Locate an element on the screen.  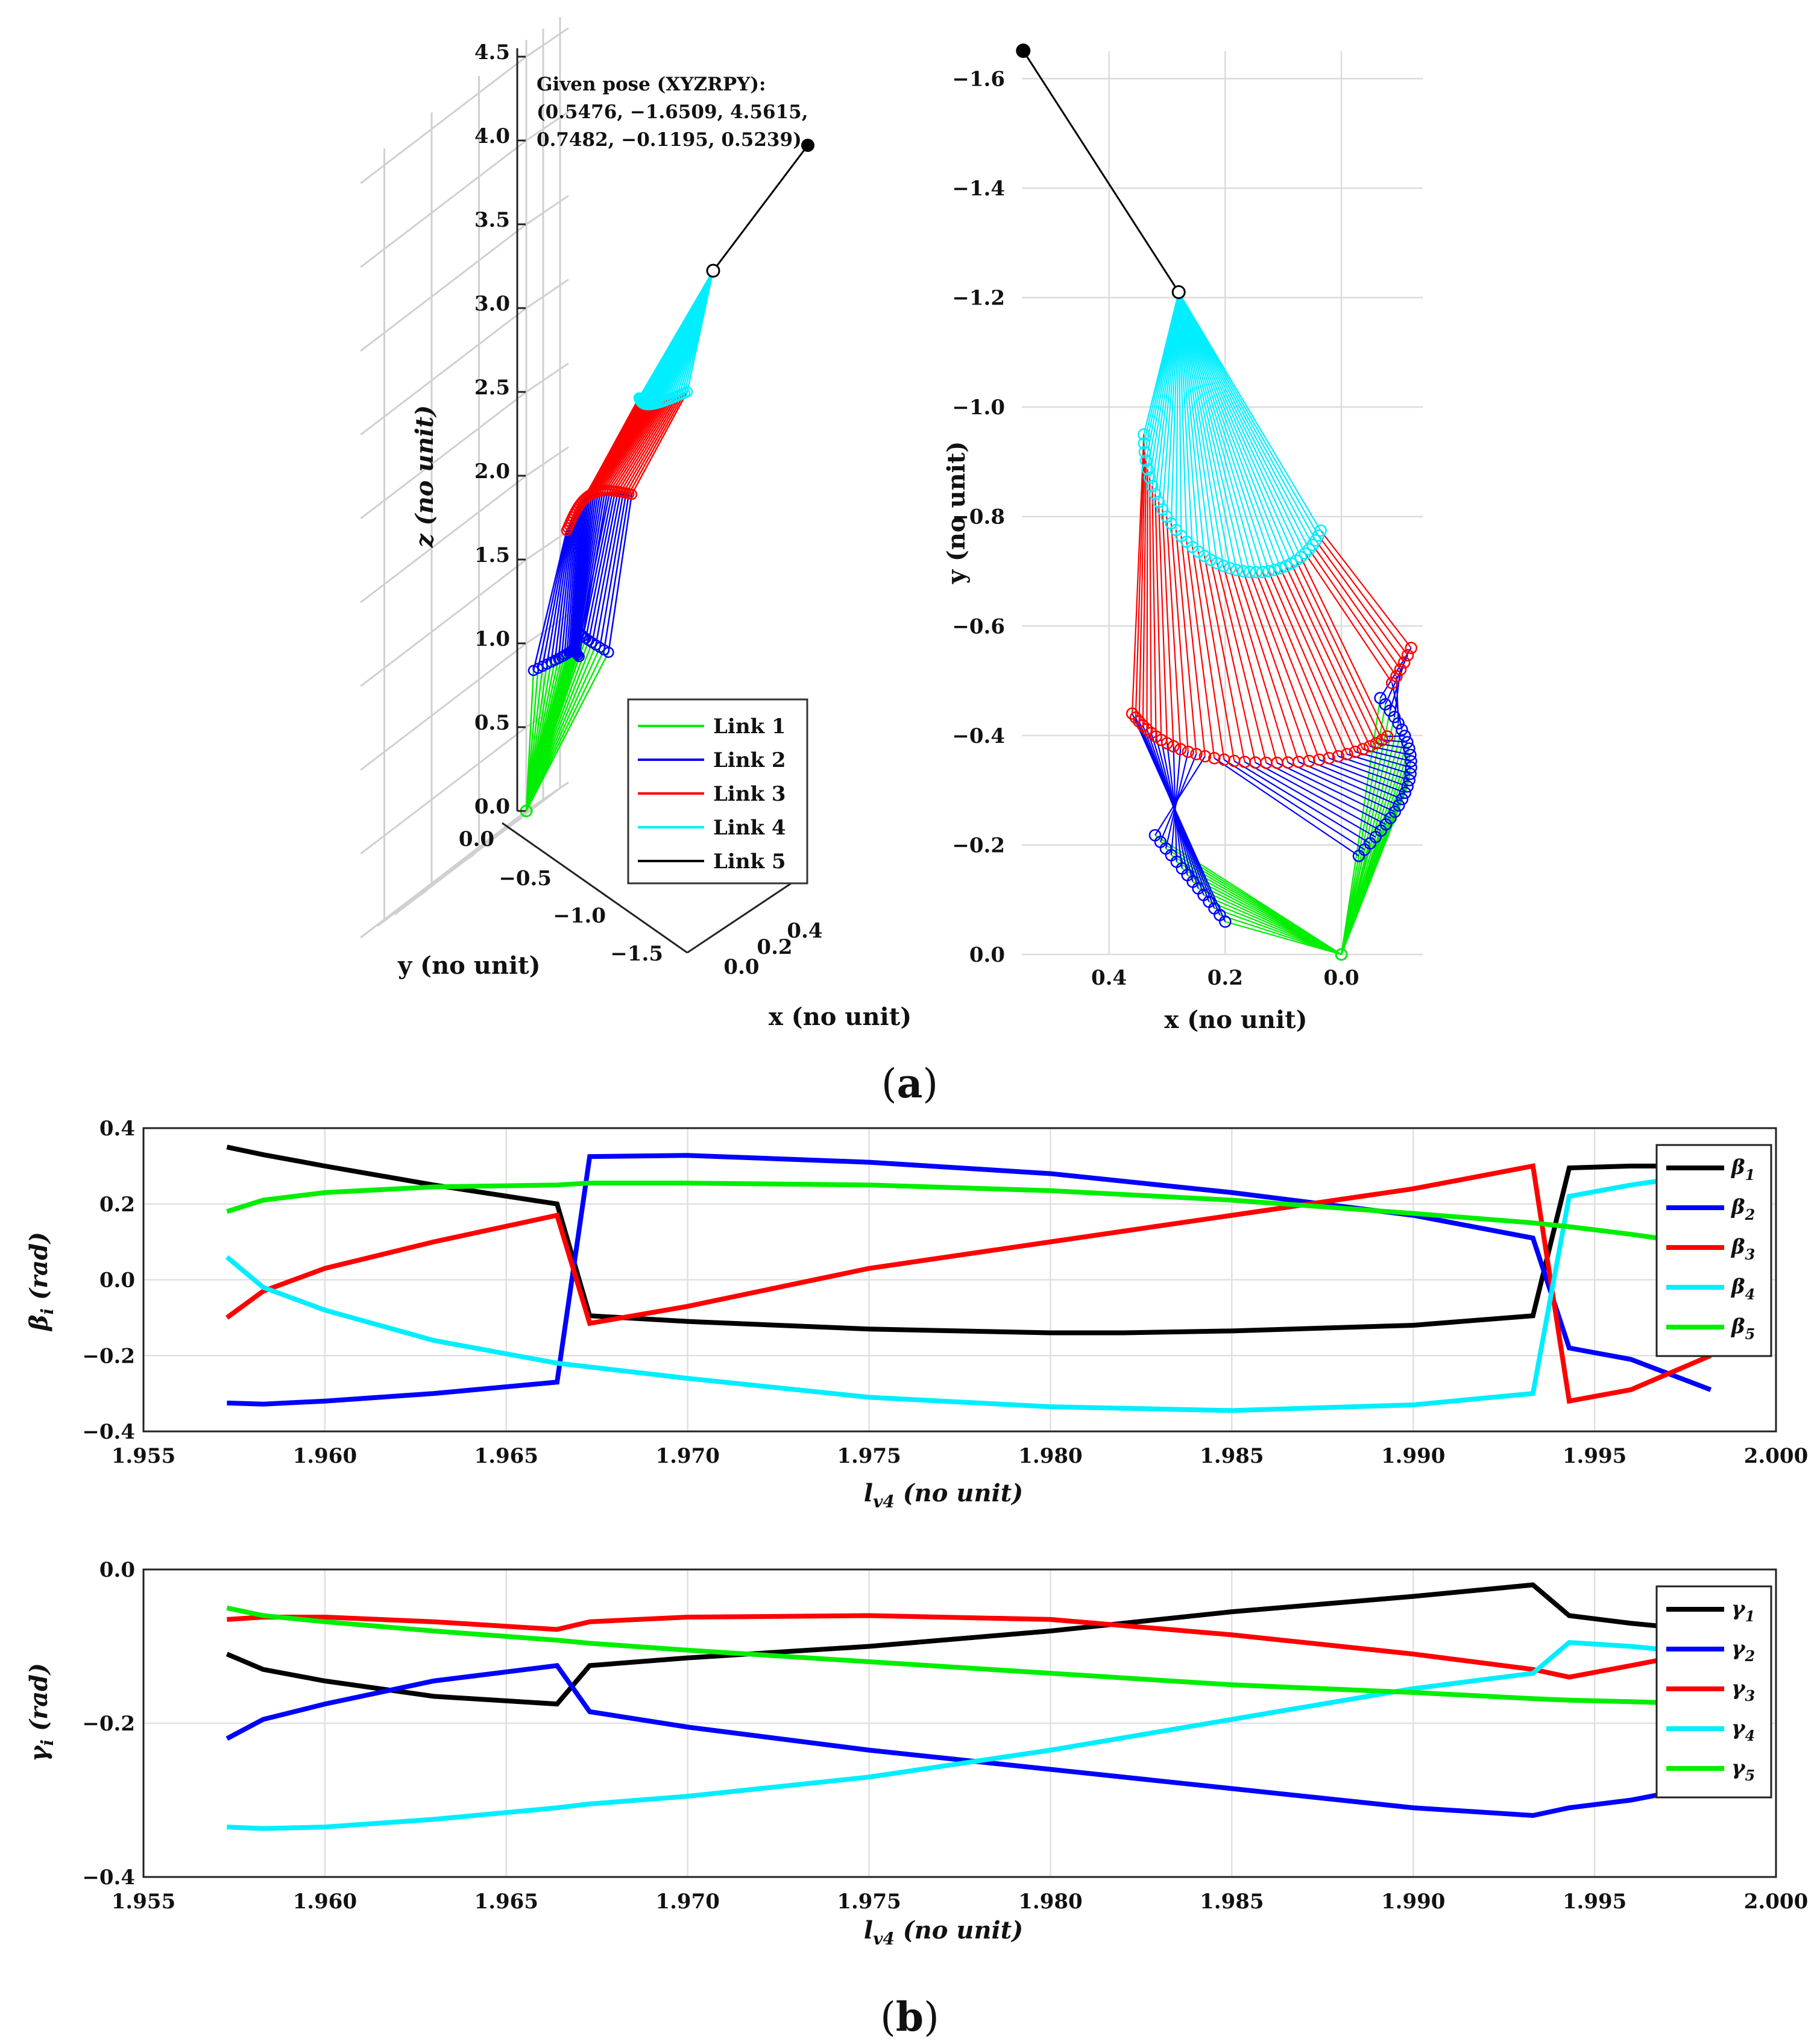
gamma-x-tick-label: 1.965 is located at coordinates (506, 1902).